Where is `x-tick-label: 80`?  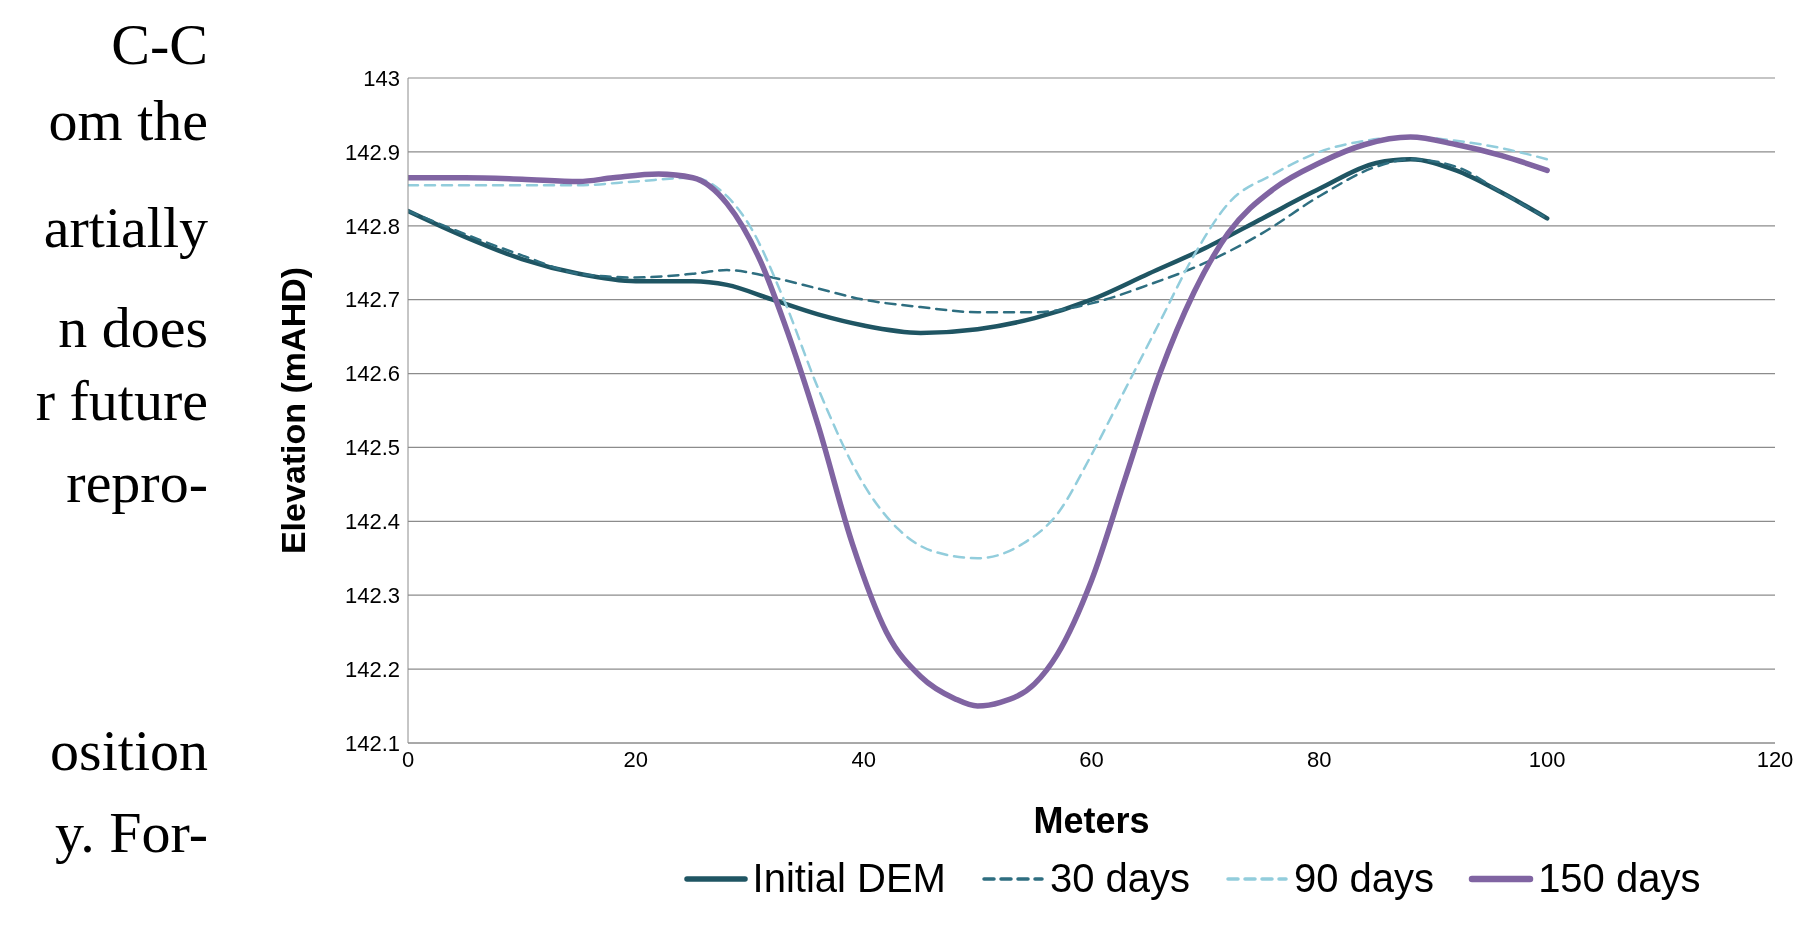 x-tick-label: 80 is located at coordinates (1319, 759).